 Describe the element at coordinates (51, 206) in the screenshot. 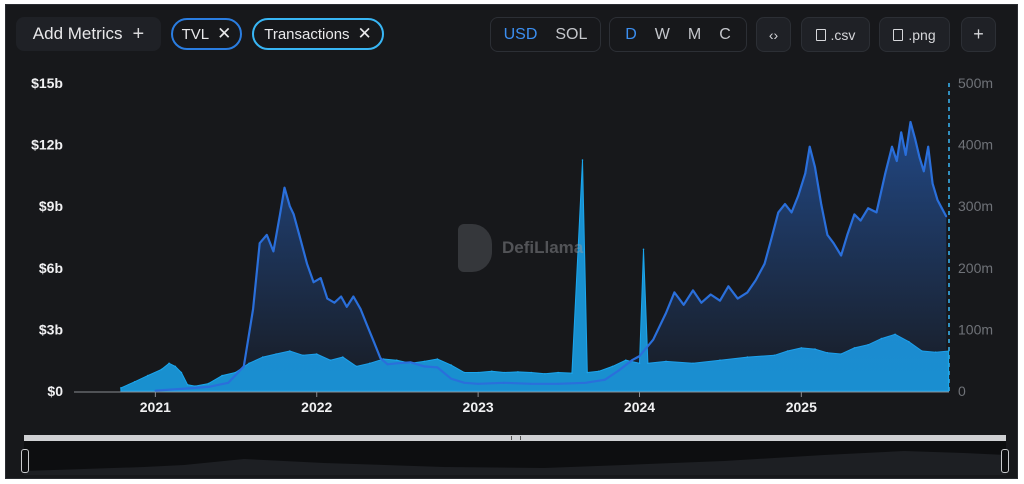

I see `y-left-tick-label: $9b` at that location.